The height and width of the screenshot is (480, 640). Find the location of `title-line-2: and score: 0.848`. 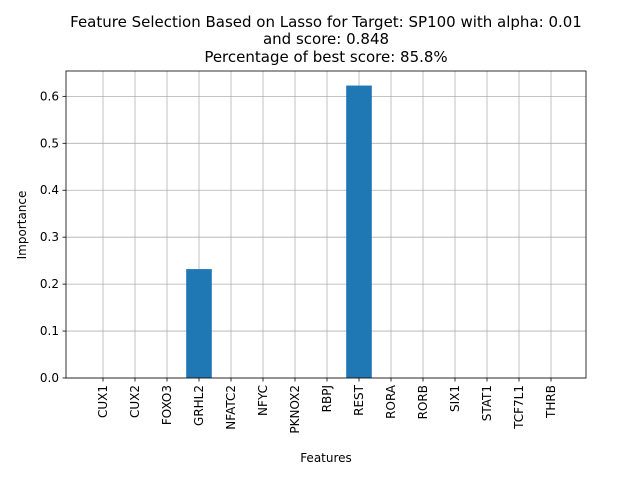

title-line-2: and score: 0.848 is located at coordinates (326, 39).